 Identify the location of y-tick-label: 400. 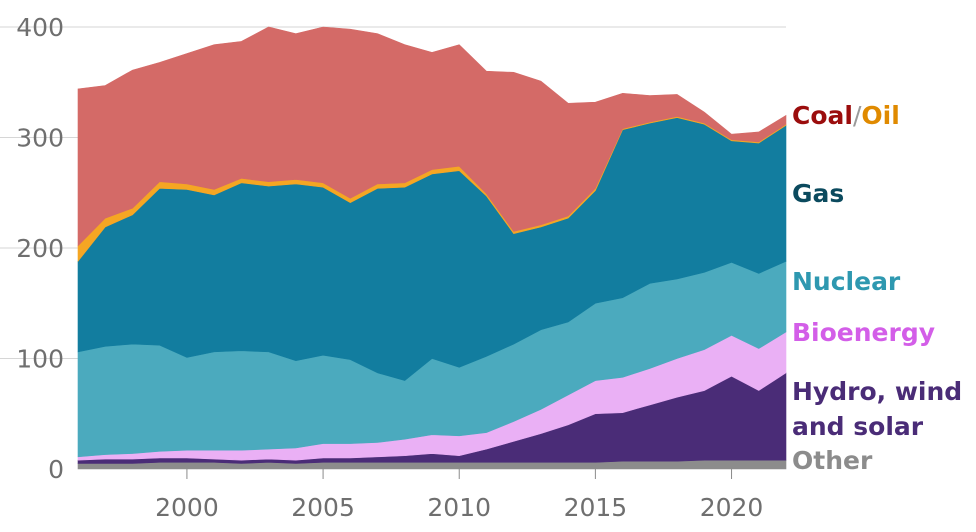
(40, 27).